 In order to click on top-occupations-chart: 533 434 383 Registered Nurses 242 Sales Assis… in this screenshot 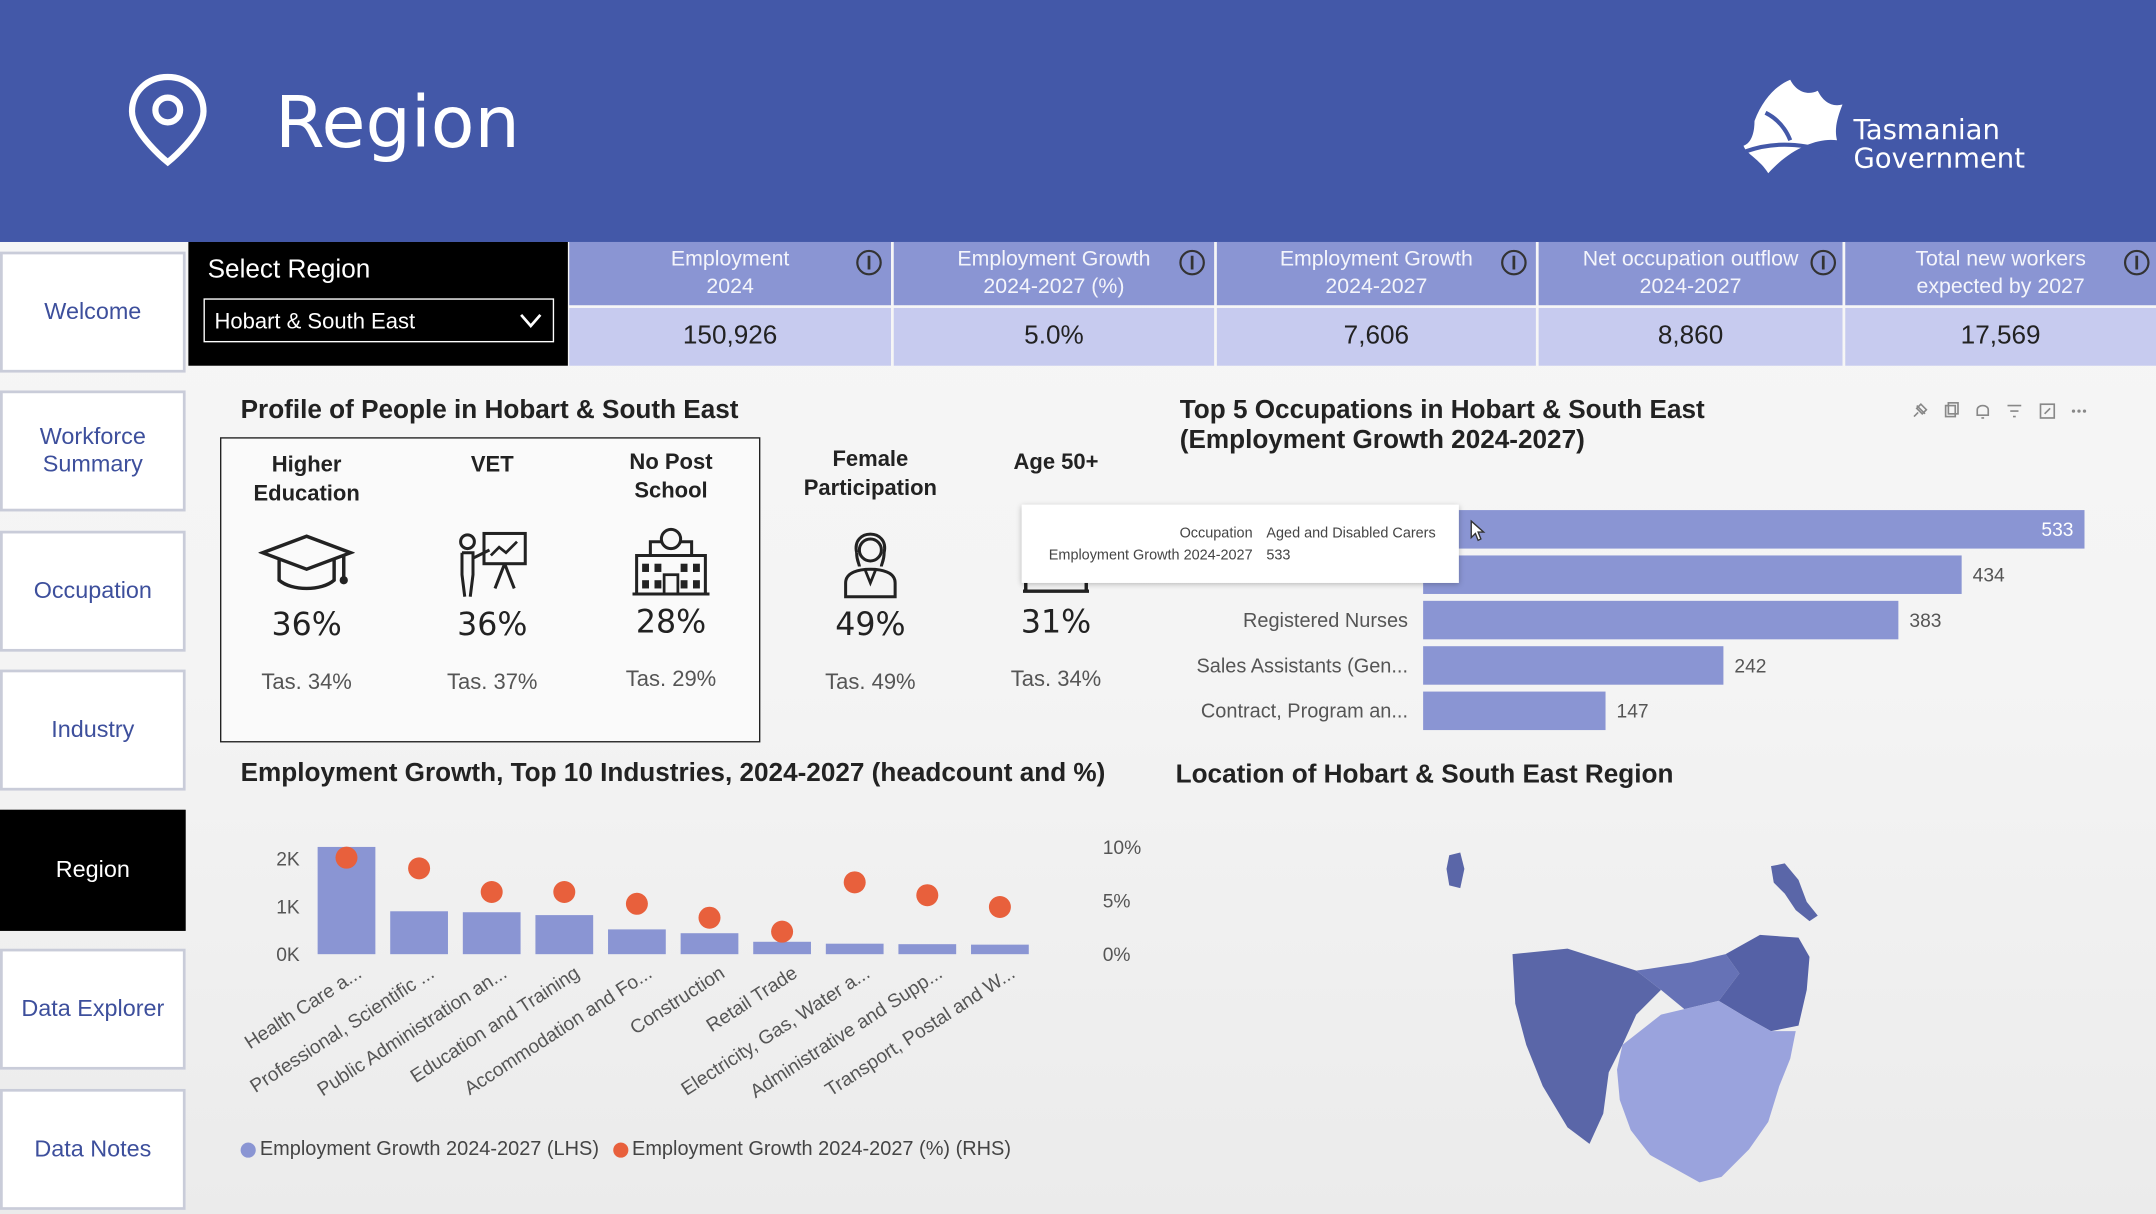, I will do `click(1640, 620)`.